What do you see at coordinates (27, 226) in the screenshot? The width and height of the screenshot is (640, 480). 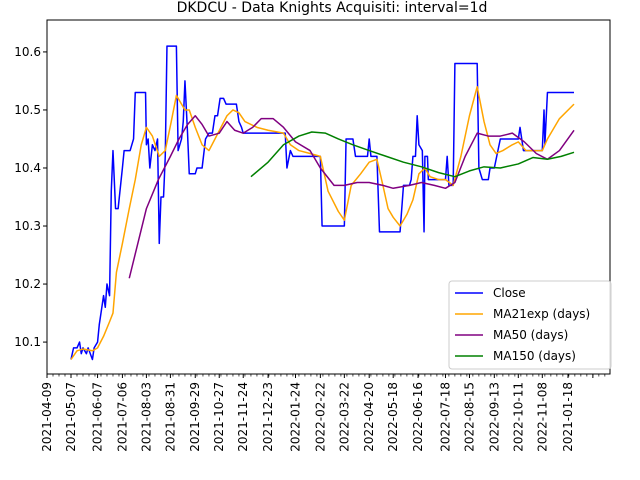 I see `y-tick-label: 10.3` at bounding box center [27, 226].